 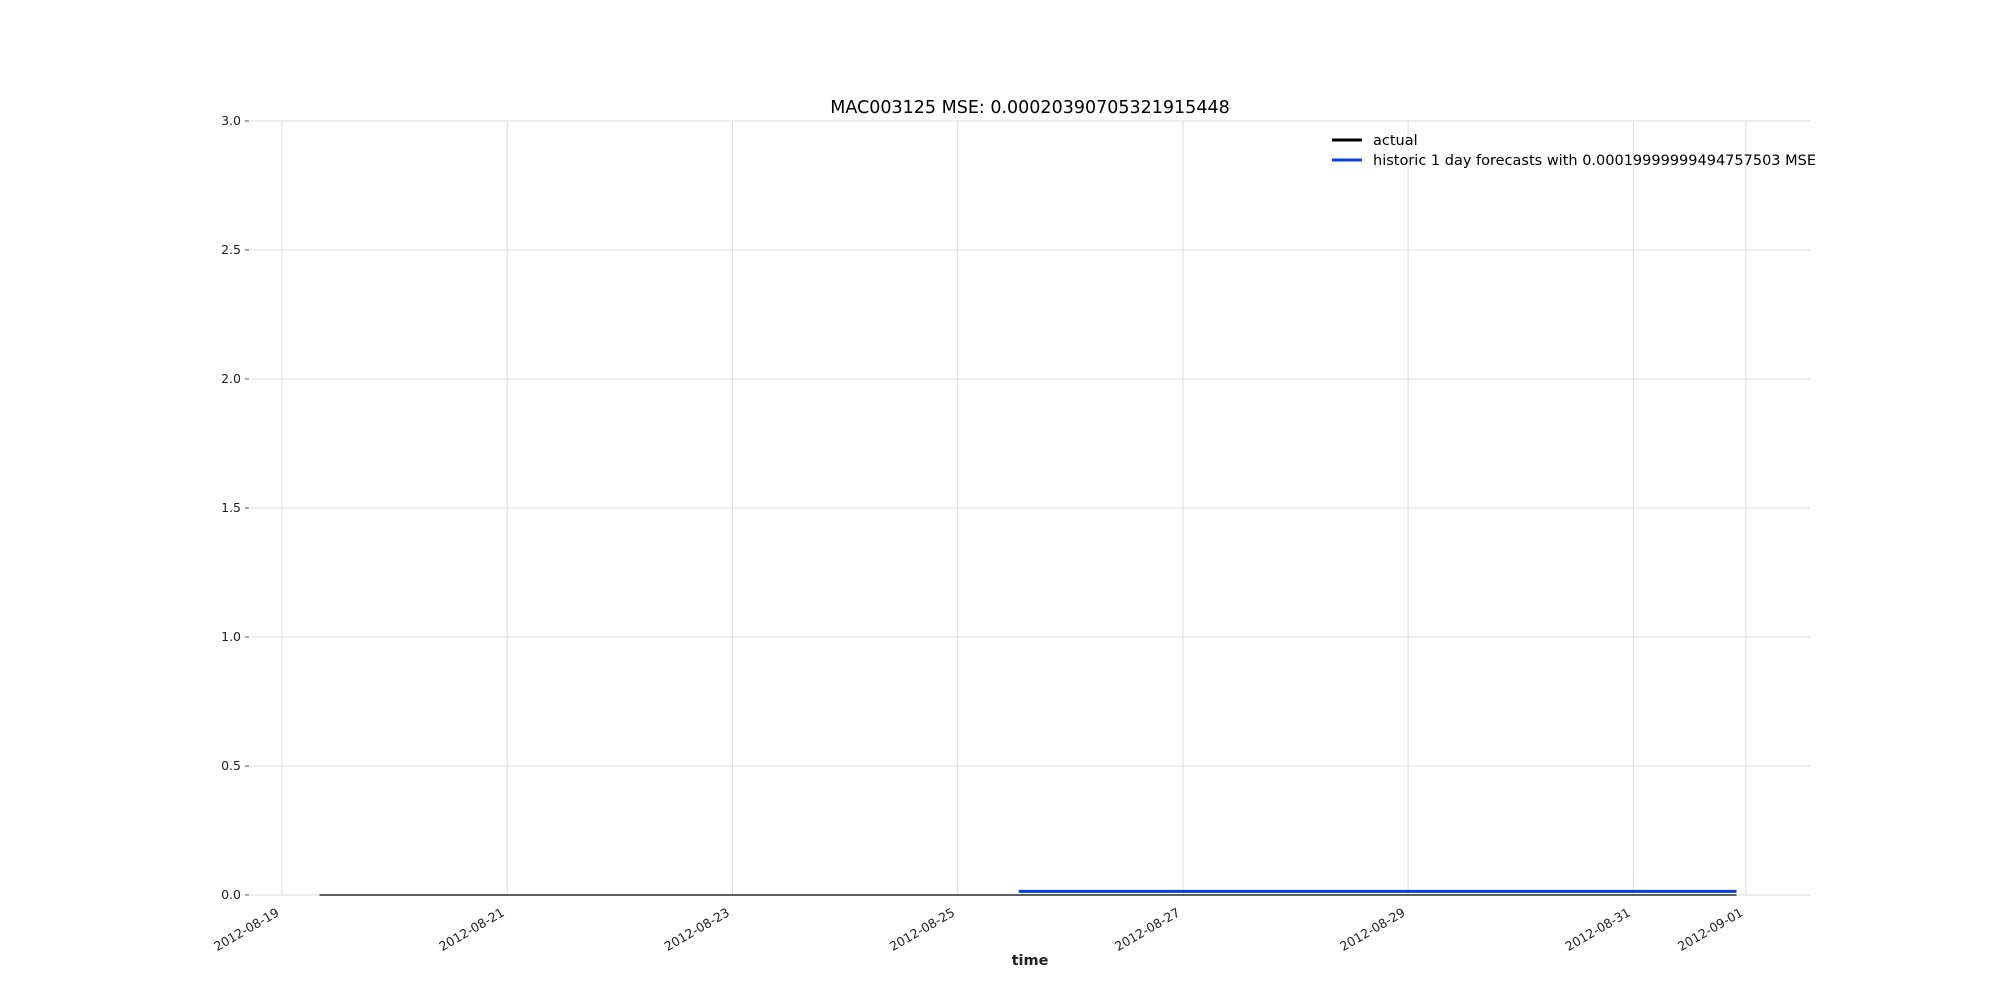 I want to click on series-lines, so click(x=1028, y=892).